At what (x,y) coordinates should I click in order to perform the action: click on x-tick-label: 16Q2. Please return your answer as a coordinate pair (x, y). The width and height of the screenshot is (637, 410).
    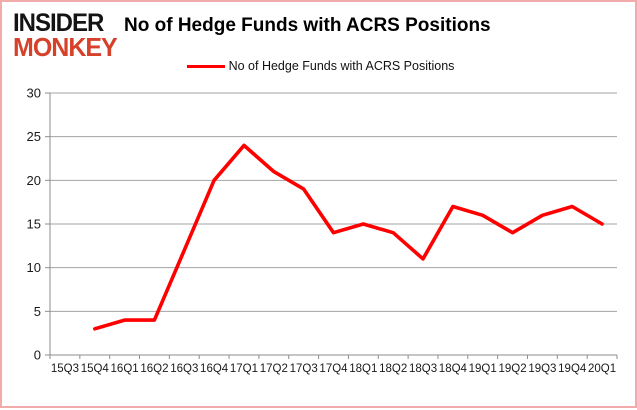
    Looking at the image, I should click on (154, 369).